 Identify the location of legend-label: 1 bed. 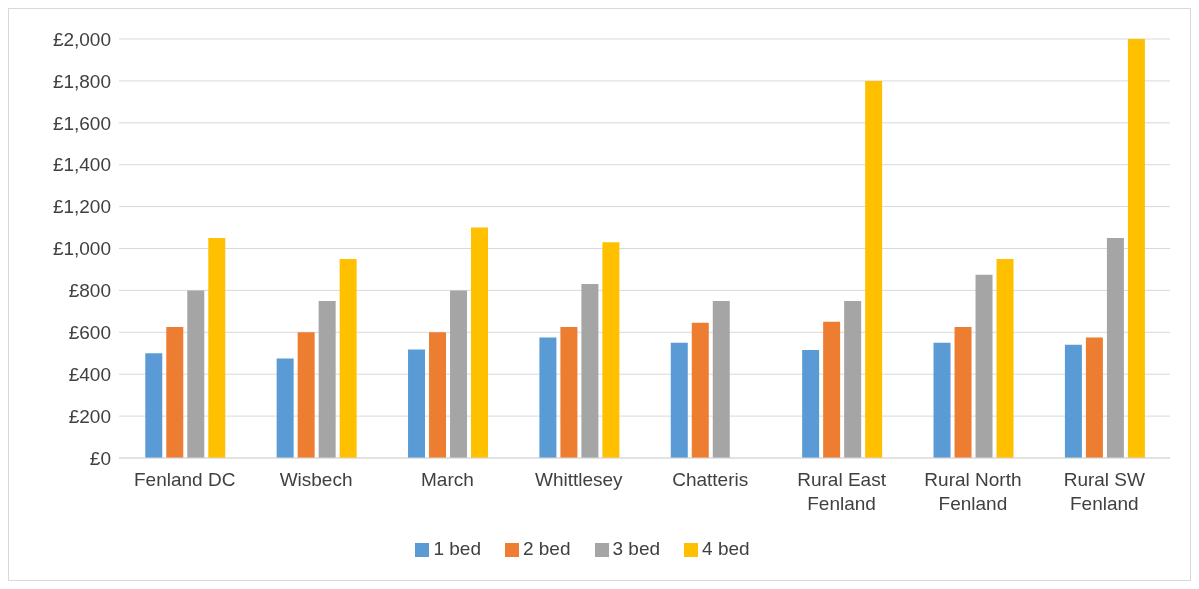
(457, 548).